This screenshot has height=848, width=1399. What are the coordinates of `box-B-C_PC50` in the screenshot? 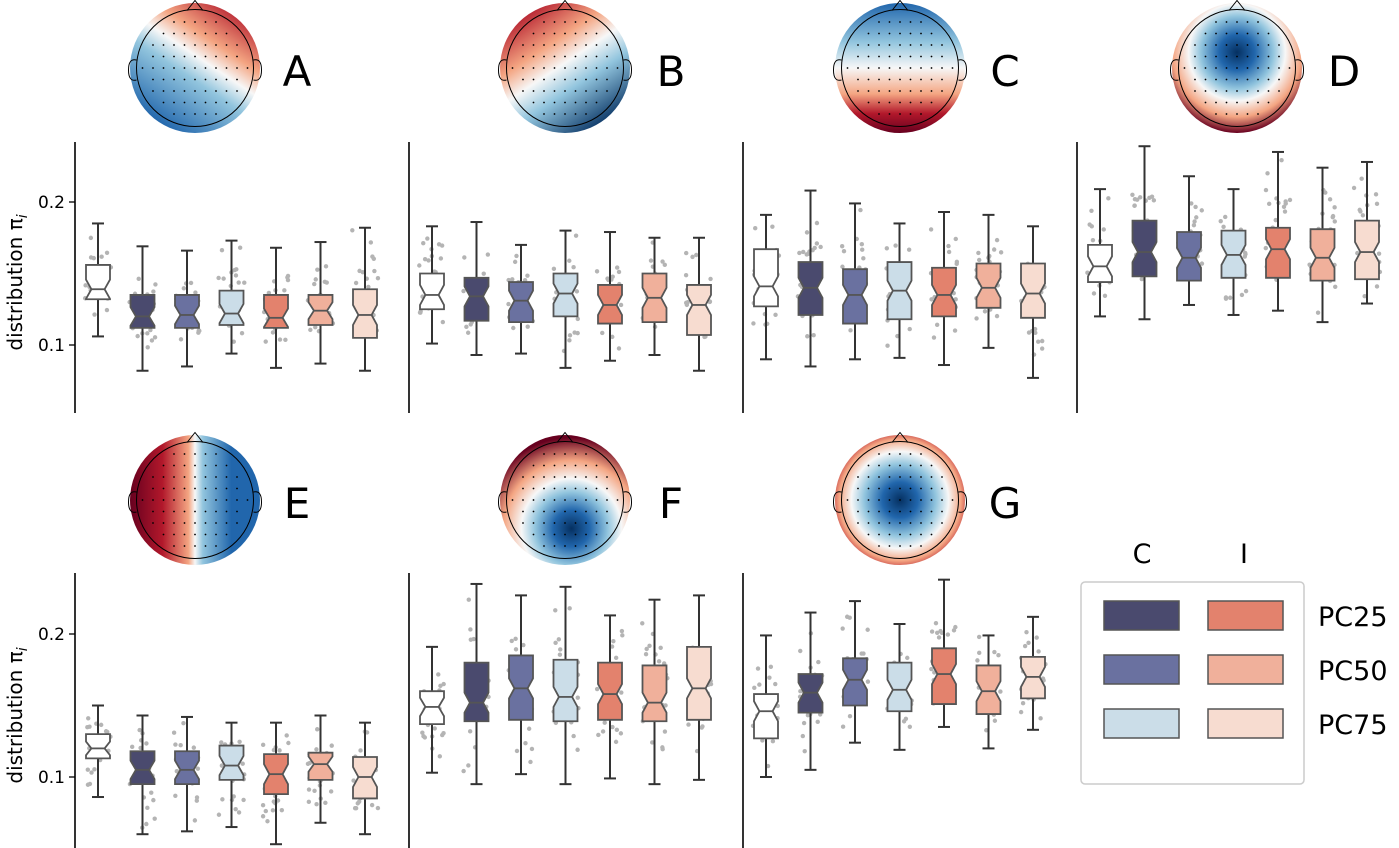 It's located at (521, 299).